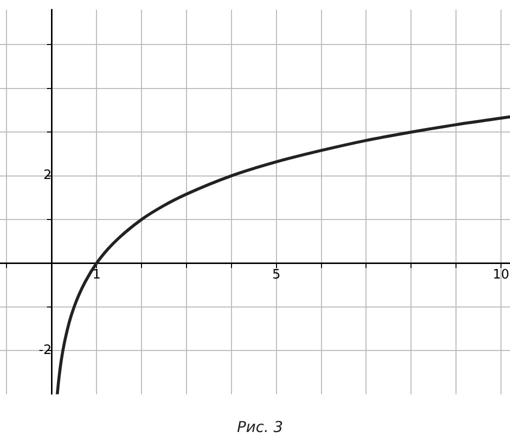 Image resolution: width=510 pixels, height=444 pixels. I want to click on text: Рис. 3, so click(260, 427).